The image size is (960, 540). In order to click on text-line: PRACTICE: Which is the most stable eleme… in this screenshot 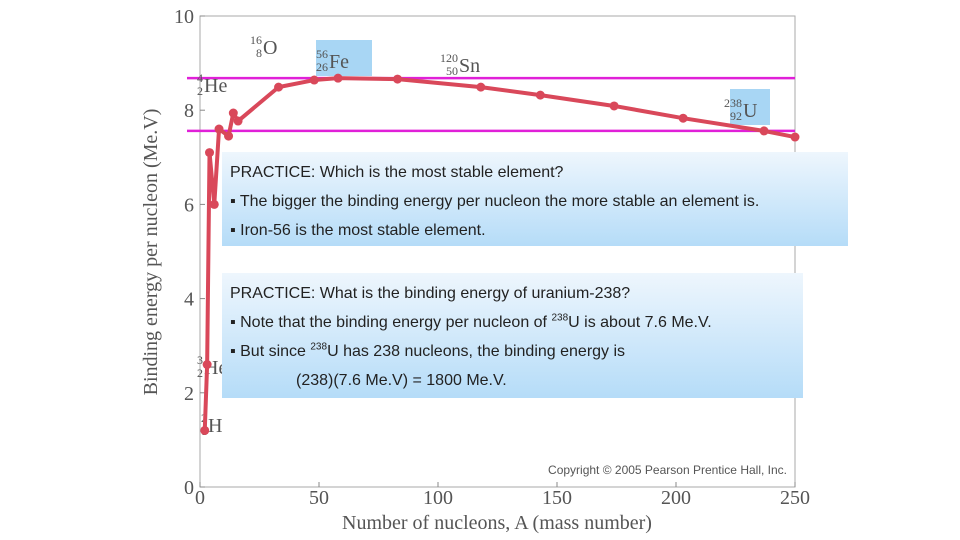, I will do `click(535, 172)`.